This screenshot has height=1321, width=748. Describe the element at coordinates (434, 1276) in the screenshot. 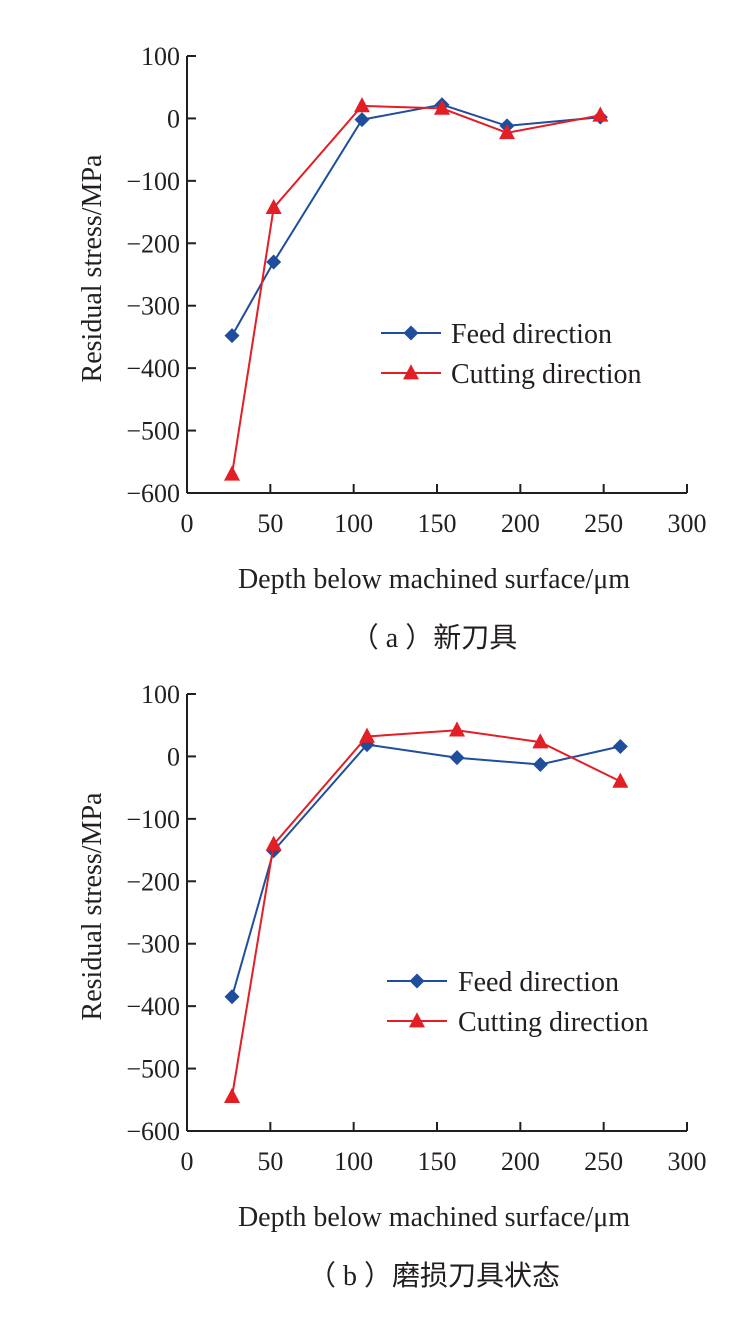

I see `figure-caption: （ b ）磨损刀具状态` at that location.